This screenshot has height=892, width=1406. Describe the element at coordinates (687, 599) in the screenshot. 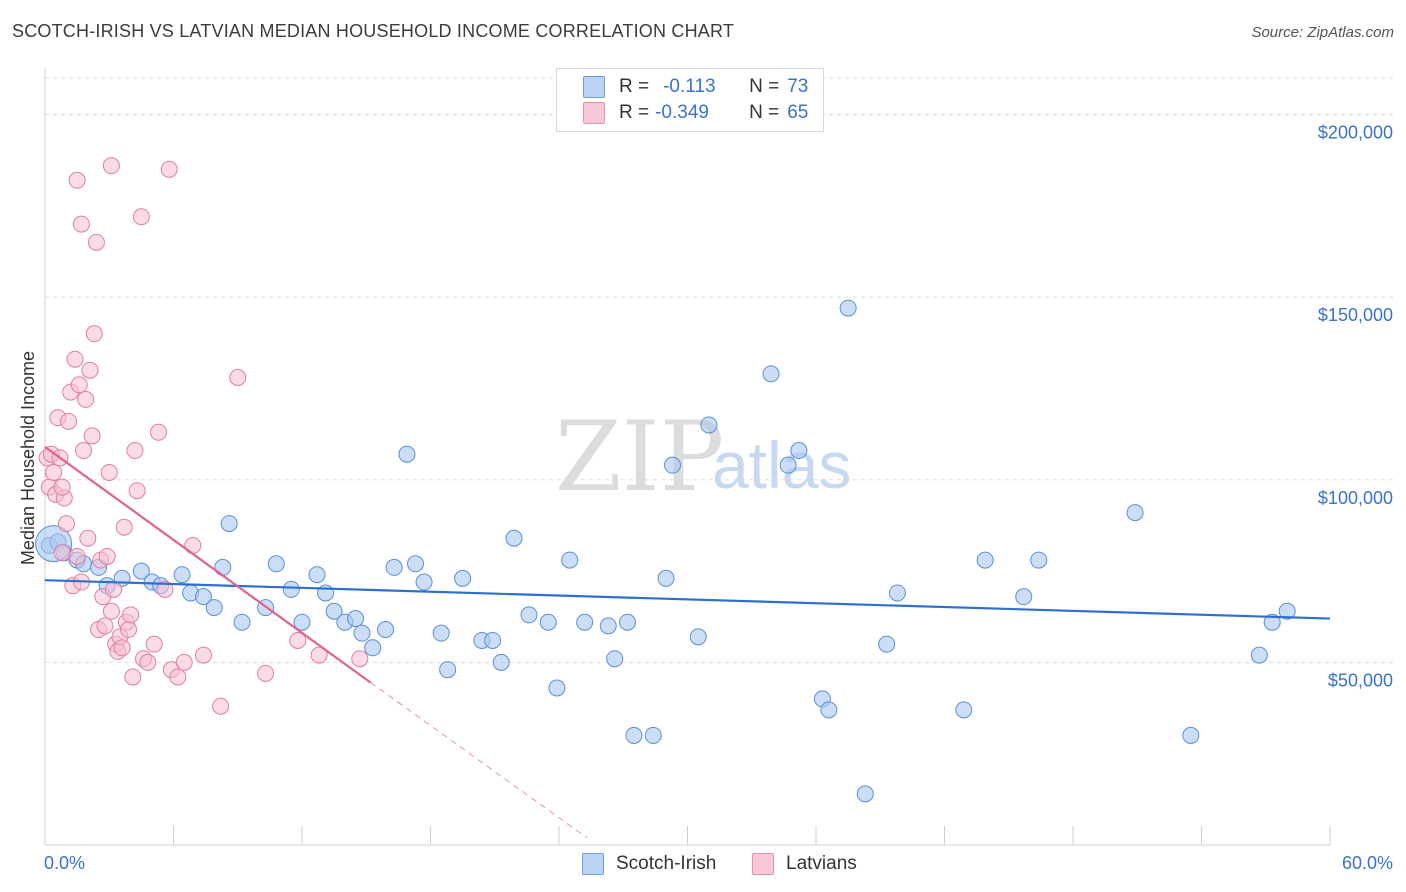

I see `trend-line-scotch-irish` at that location.